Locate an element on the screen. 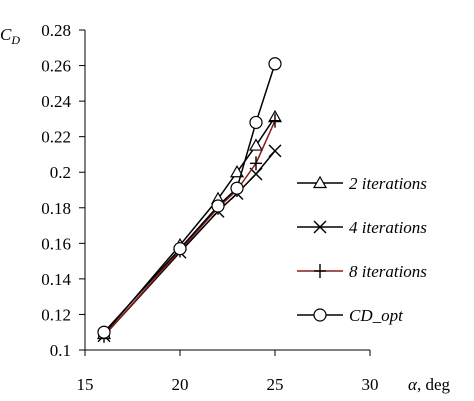 Image resolution: width=474 pixels, height=401 pixels. y-tick-label: 0.14 is located at coordinates (56, 279).